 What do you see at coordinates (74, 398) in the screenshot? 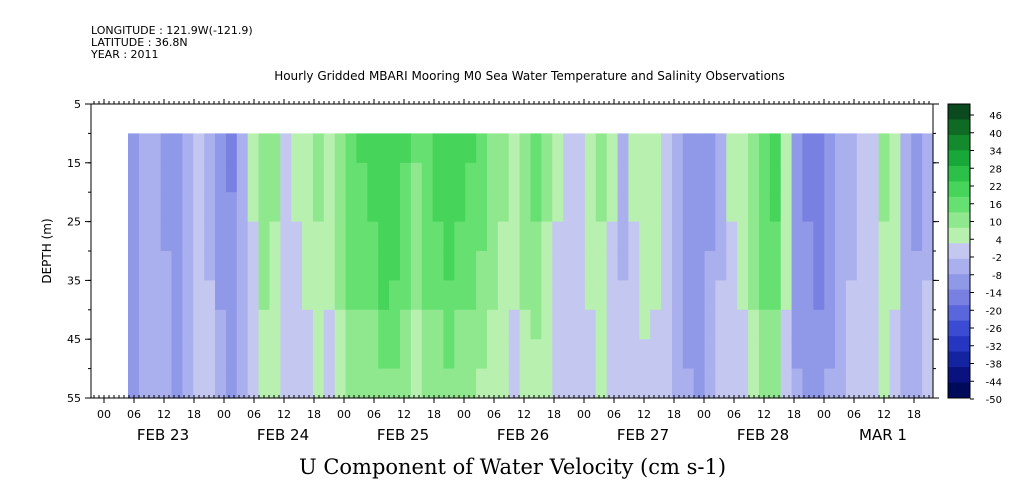
I see `y-tick-label: 55` at bounding box center [74, 398].